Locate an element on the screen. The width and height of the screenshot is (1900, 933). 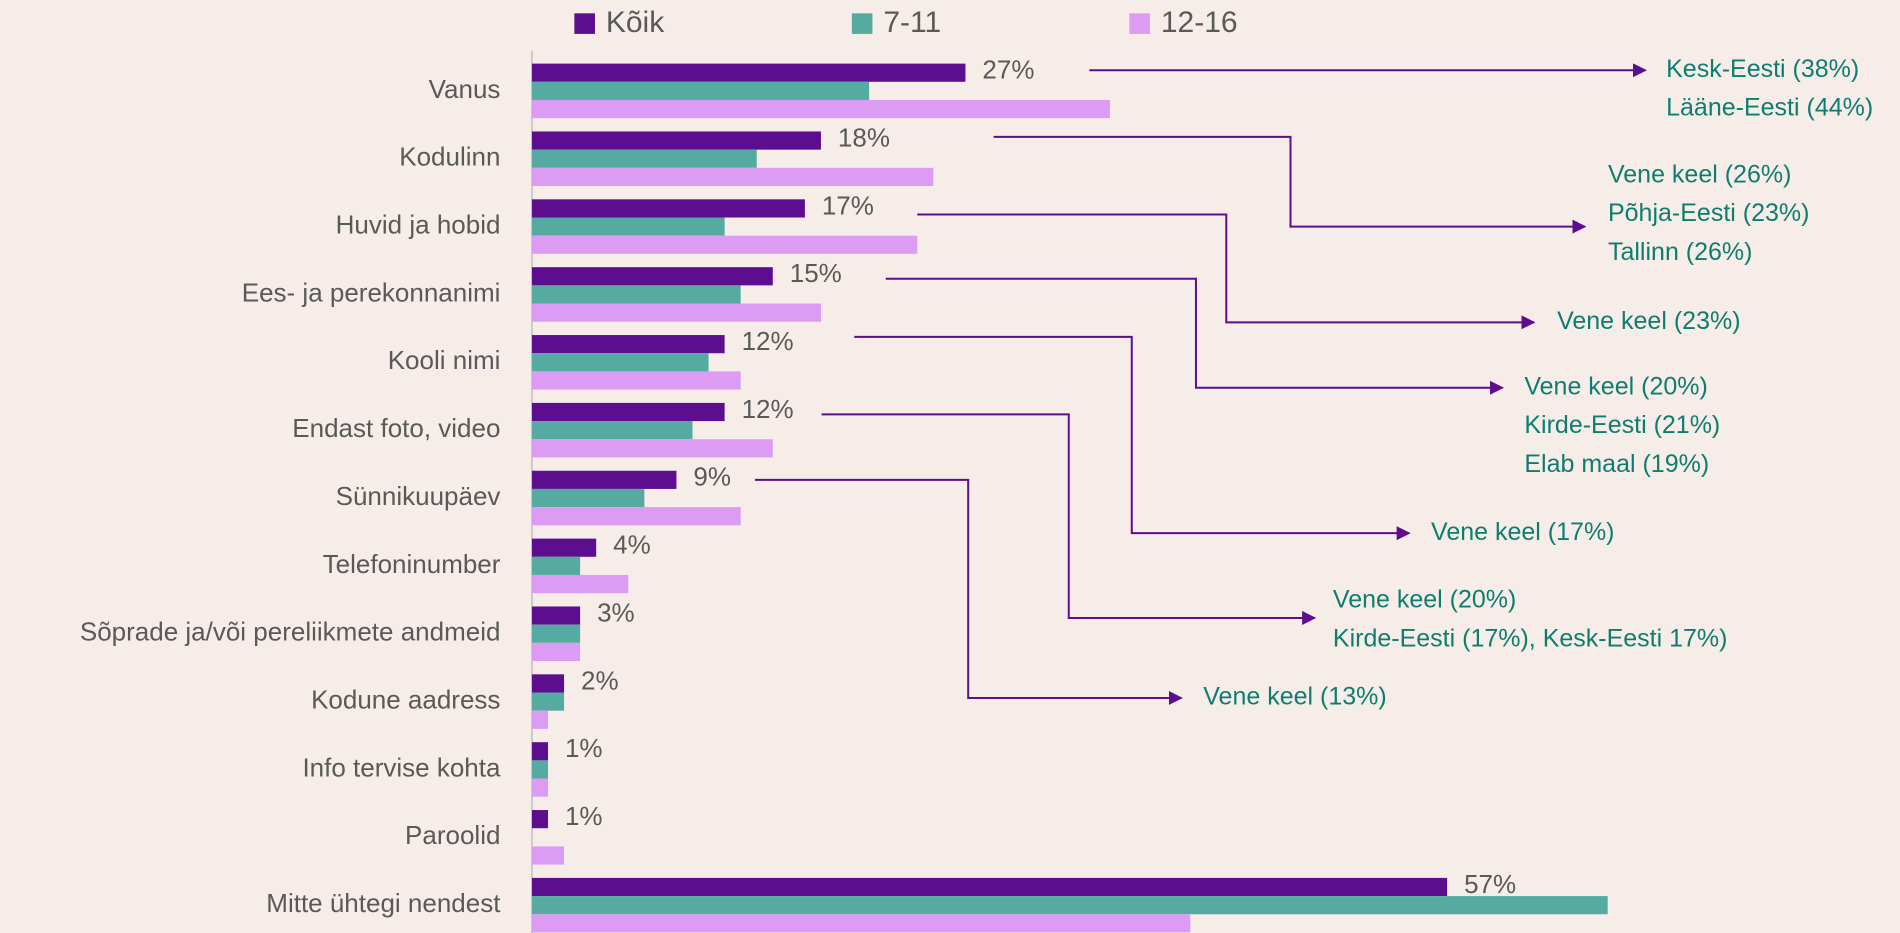
annotation-text: Tallinn (26%) is located at coordinates (1680, 252).